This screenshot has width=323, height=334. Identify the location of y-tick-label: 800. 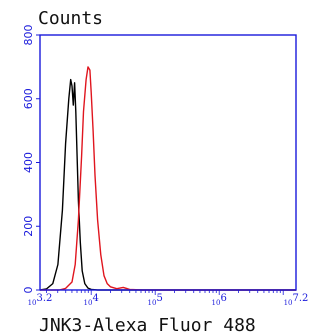
(28, 35).